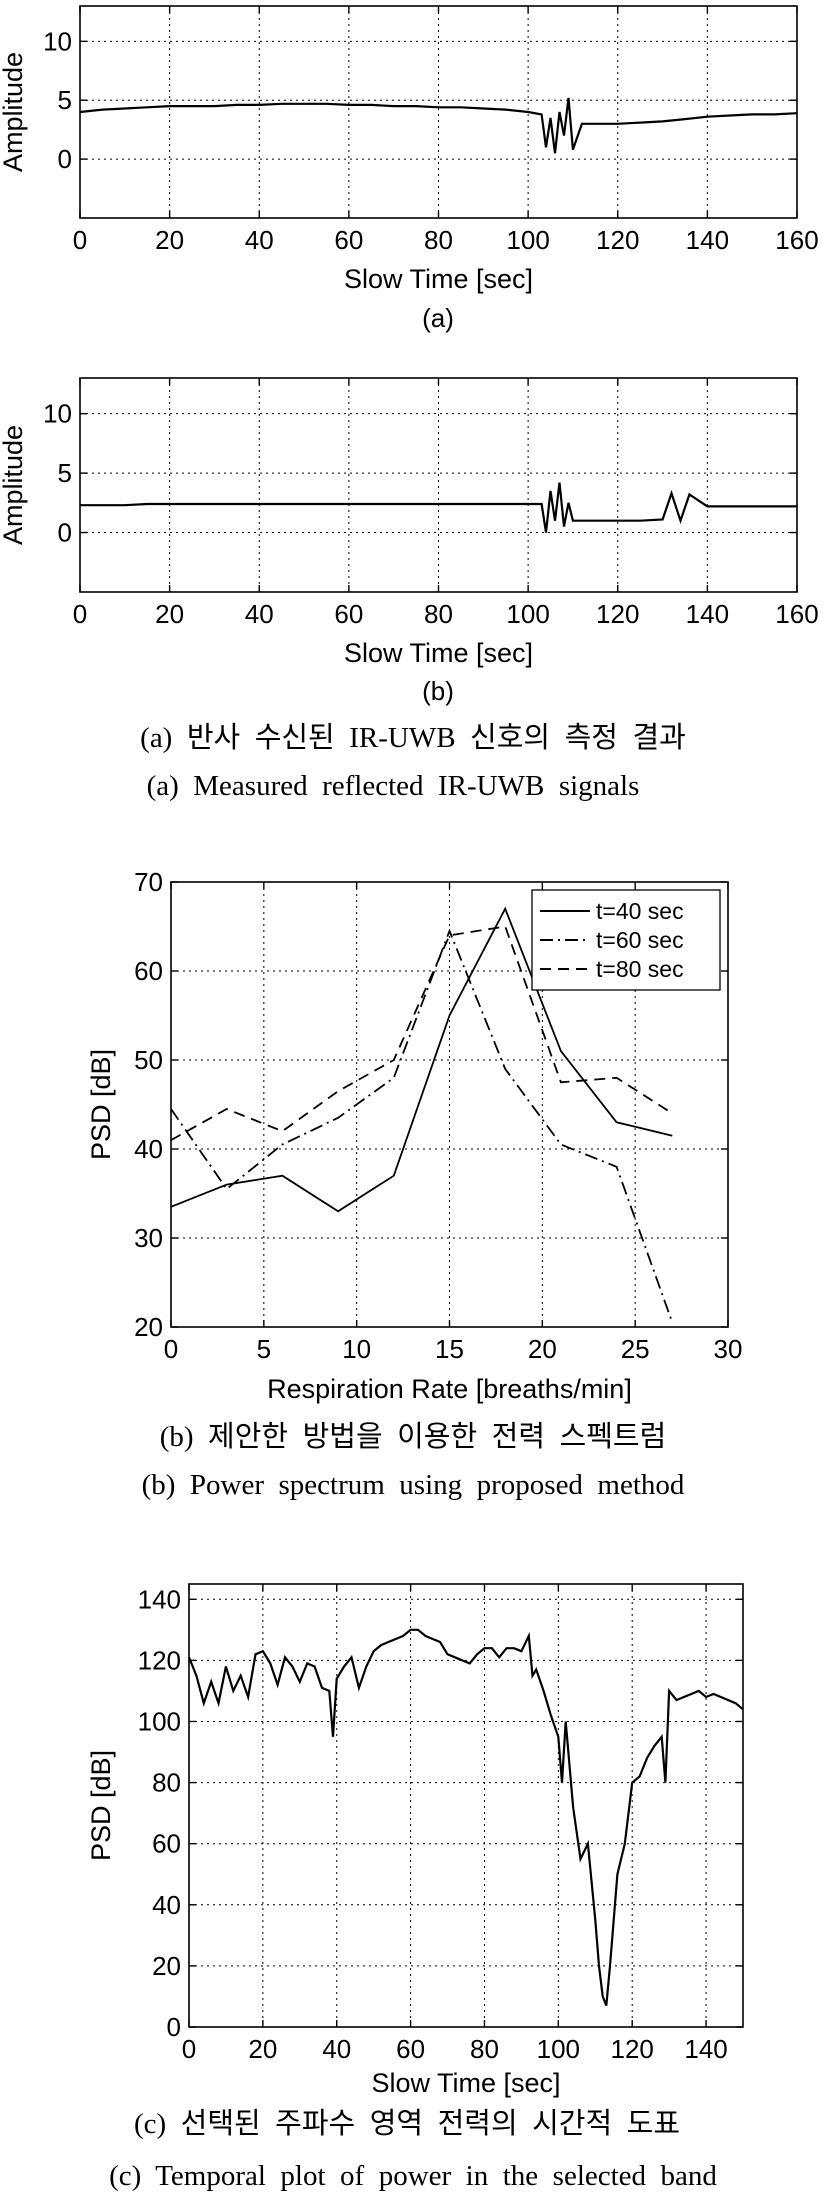 This screenshot has height=2208, width=827. What do you see at coordinates (348, 240) in the screenshot?
I see `chart-a-xtick-label: 60` at bounding box center [348, 240].